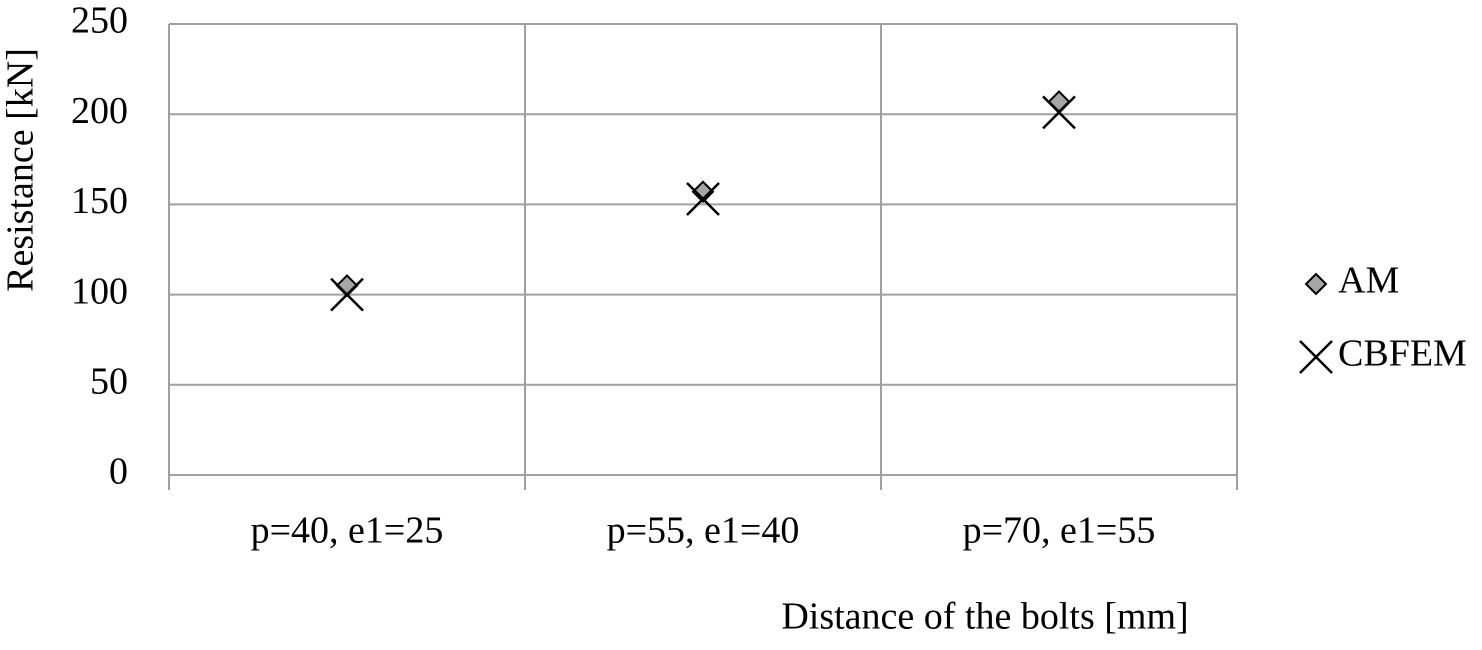 The image size is (1482, 650). Describe the element at coordinates (21, 170) in the screenshot. I see `y-axis-title: Resistance [kN]` at that location.